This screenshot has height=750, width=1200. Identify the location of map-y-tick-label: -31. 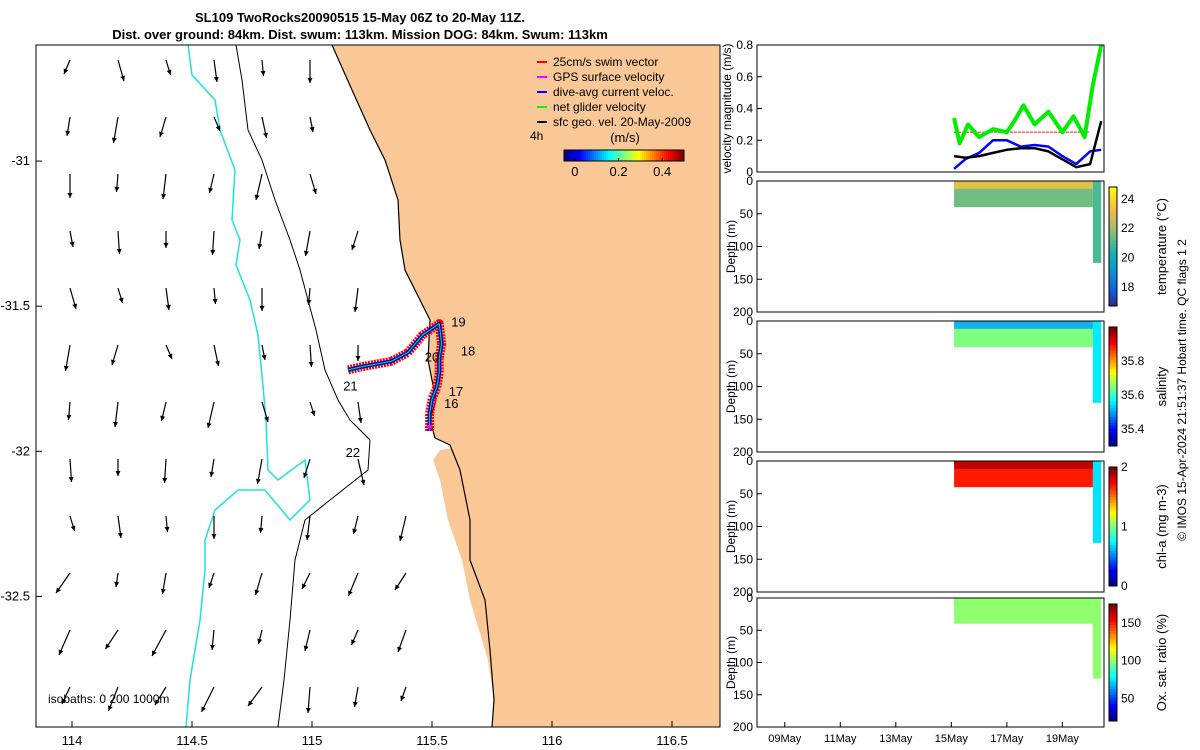
(20, 160).